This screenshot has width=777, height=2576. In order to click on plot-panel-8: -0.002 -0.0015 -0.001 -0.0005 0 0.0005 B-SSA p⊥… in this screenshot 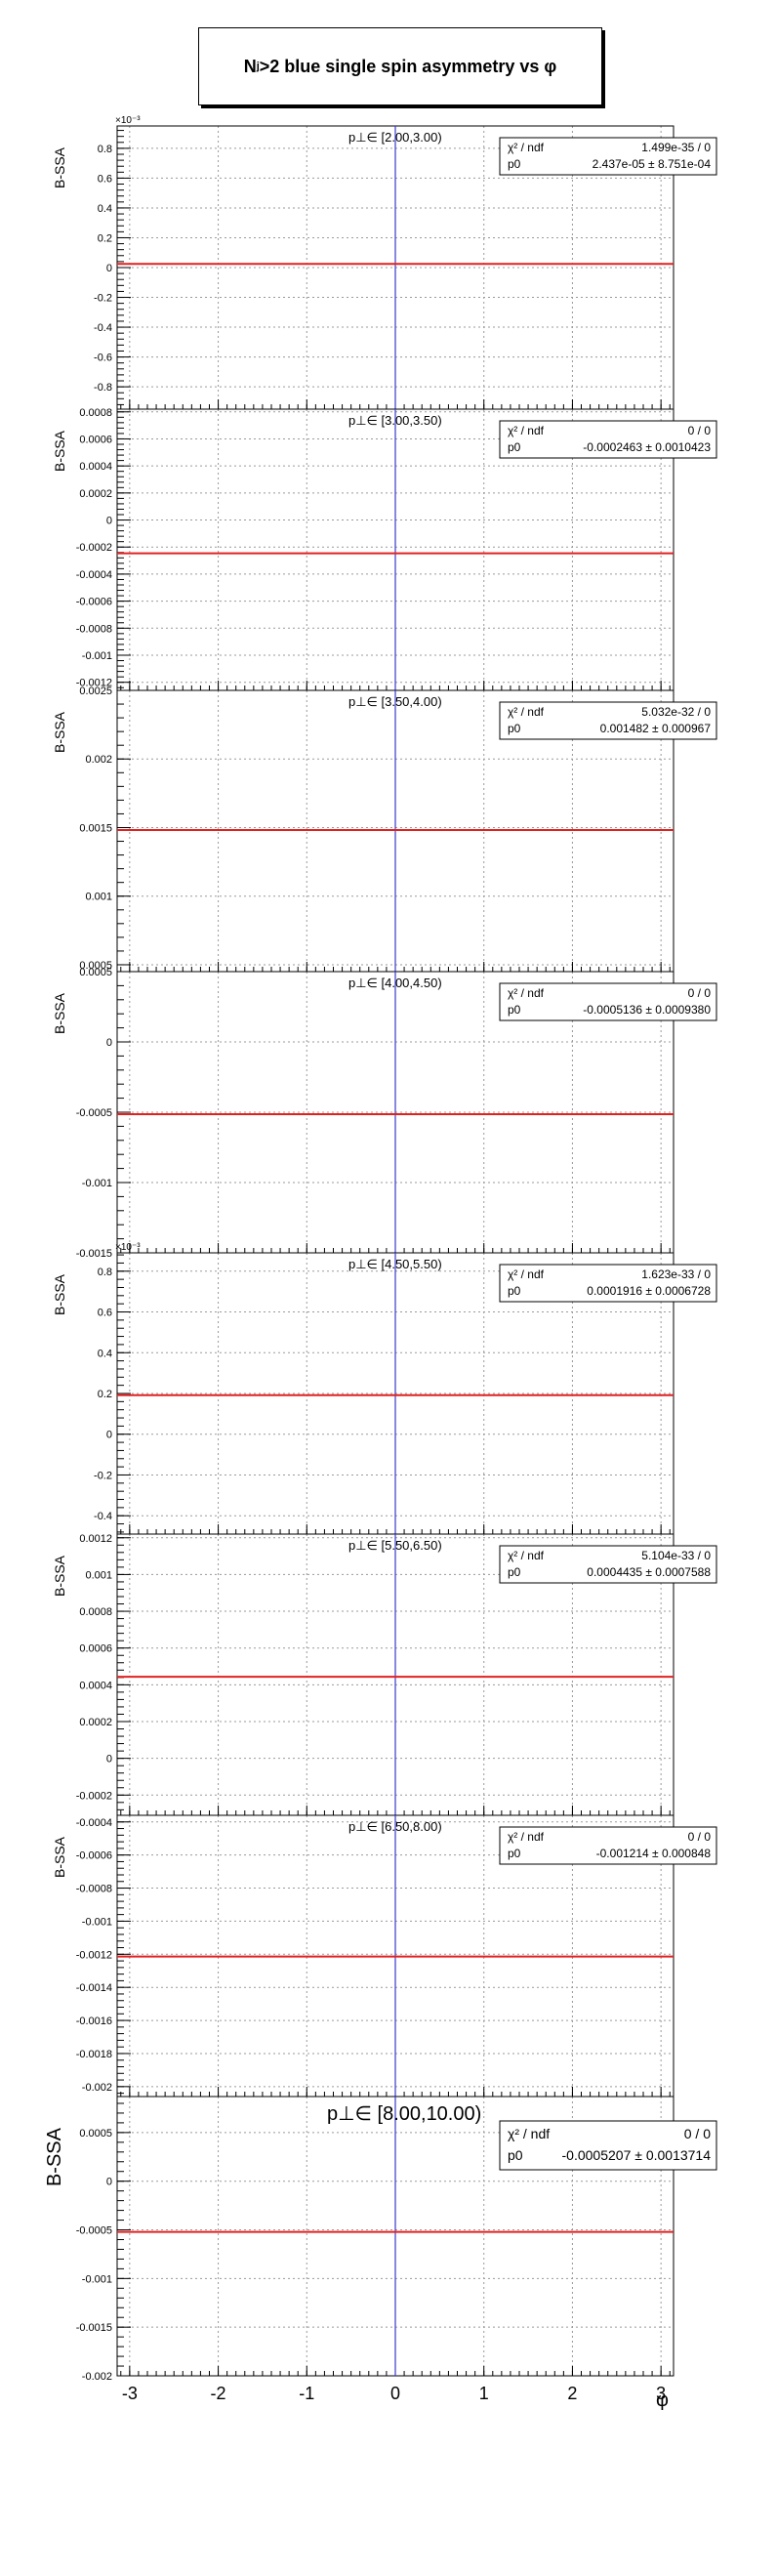, I will do `click(381, 2250)`.